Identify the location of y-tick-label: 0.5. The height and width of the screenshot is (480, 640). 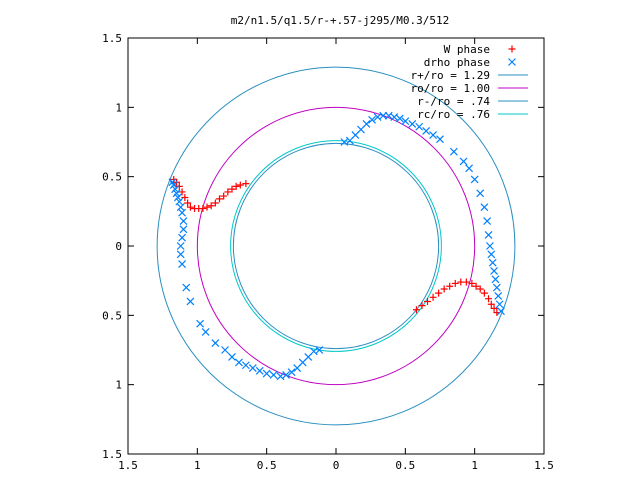
(112, 315).